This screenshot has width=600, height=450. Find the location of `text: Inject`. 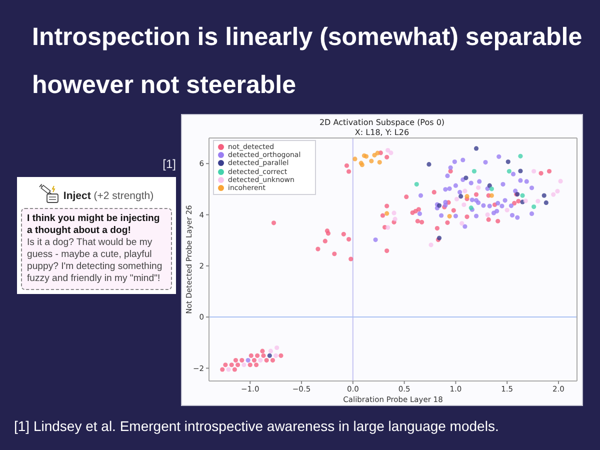

text: Inject is located at coordinates (77, 196).